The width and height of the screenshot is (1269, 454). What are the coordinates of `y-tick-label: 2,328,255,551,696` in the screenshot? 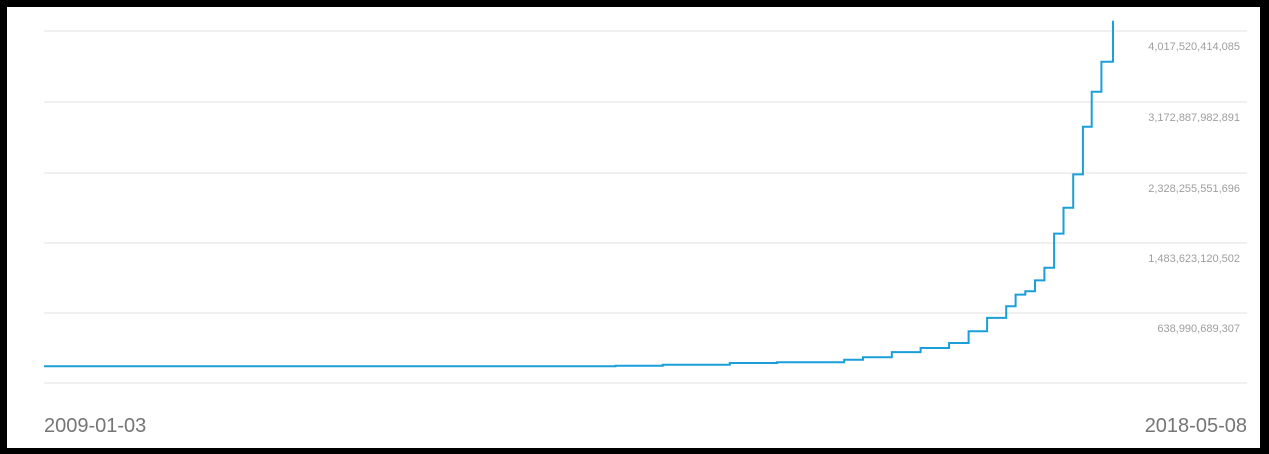 It's located at (1194, 189).